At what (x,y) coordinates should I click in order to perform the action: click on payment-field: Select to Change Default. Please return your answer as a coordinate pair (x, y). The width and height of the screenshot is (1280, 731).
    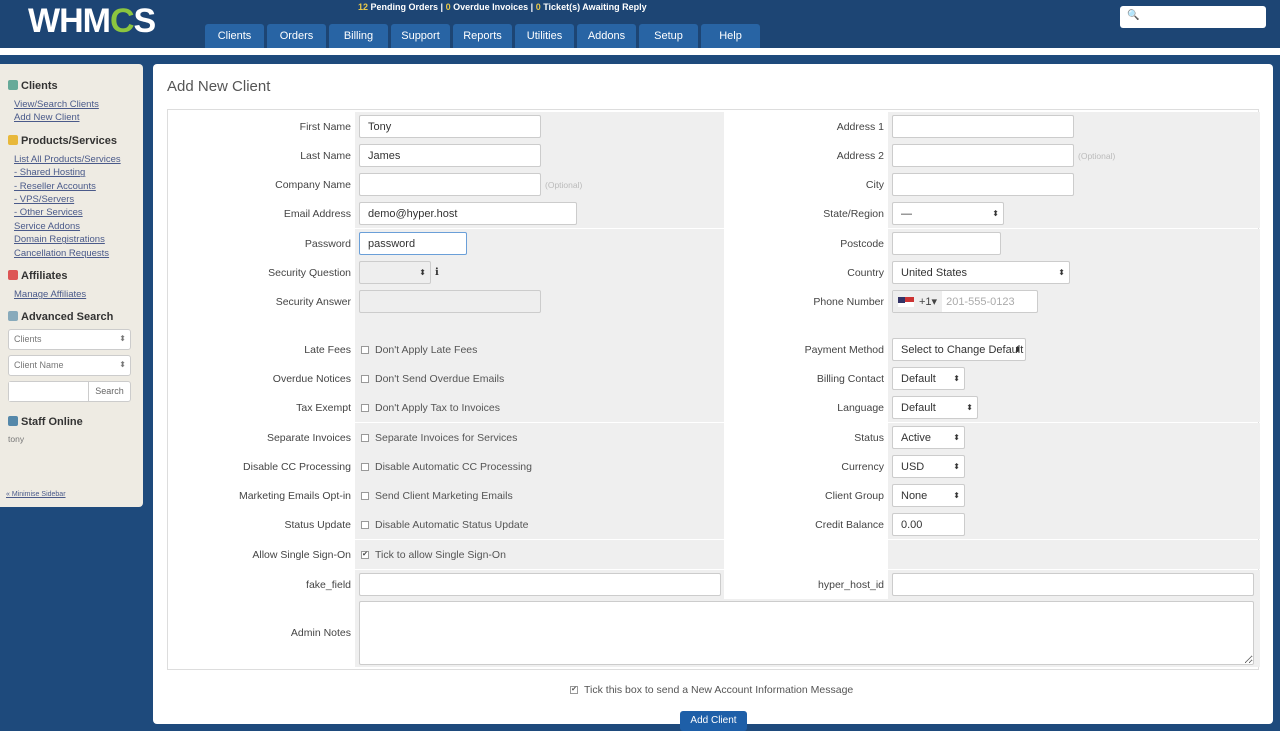
    Looking at the image, I should click on (1074, 349).